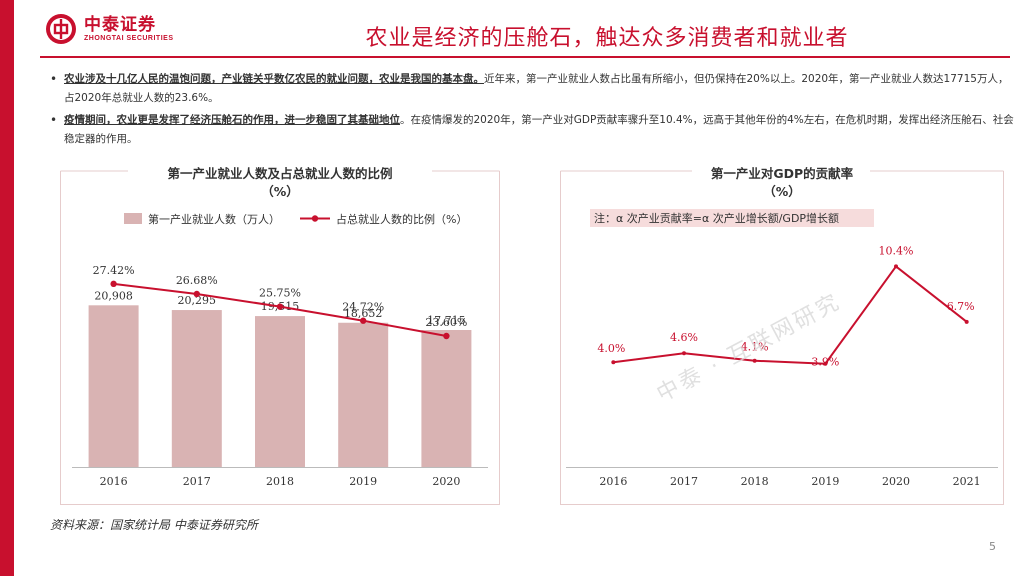 Image resolution: width=1024 pixels, height=576 pixels. Describe the element at coordinates (315, 218) in the screenshot. I see `legend-swatch-line-marker` at that location.